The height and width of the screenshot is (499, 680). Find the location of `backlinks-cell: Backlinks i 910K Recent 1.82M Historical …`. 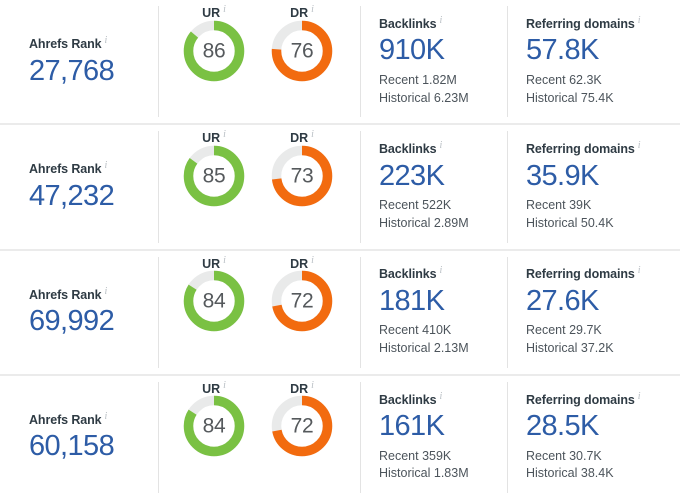

backlinks-cell: Backlinks i 910K Recent 1.82M Historical … is located at coordinates (433, 61).